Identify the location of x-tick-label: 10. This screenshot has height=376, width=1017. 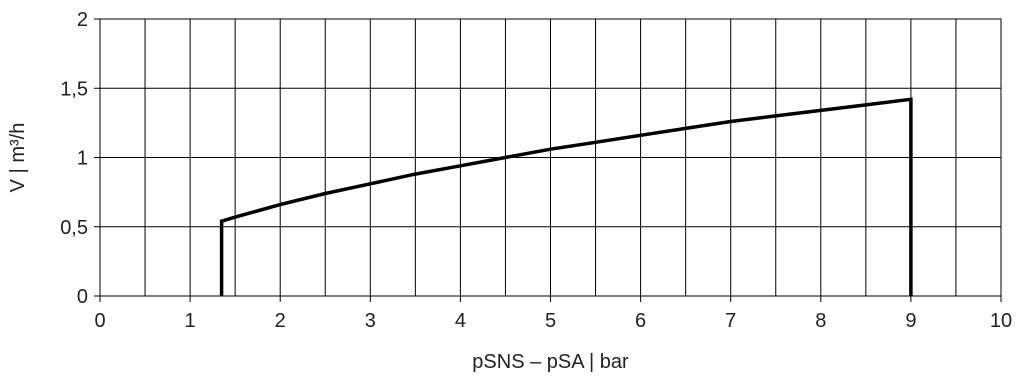
(1001, 321).